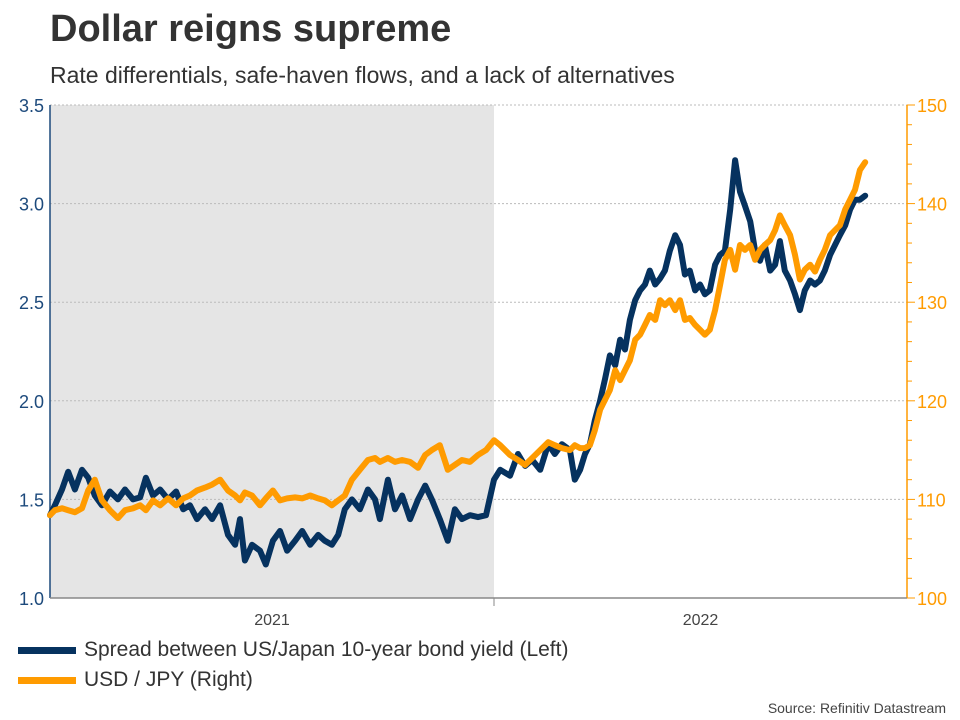 Image resolution: width=960 pixels, height=720 pixels. I want to click on left-tick-label: 2.5, so click(31, 303).